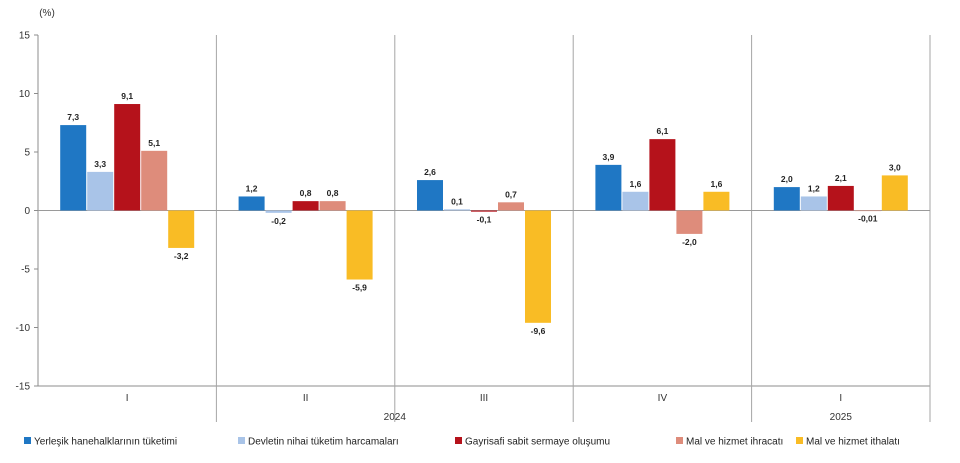 The height and width of the screenshot is (463, 960). Describe the element at coordinates (25, 270) in the screenshot. I see `y-tick-label: -5` at that location.